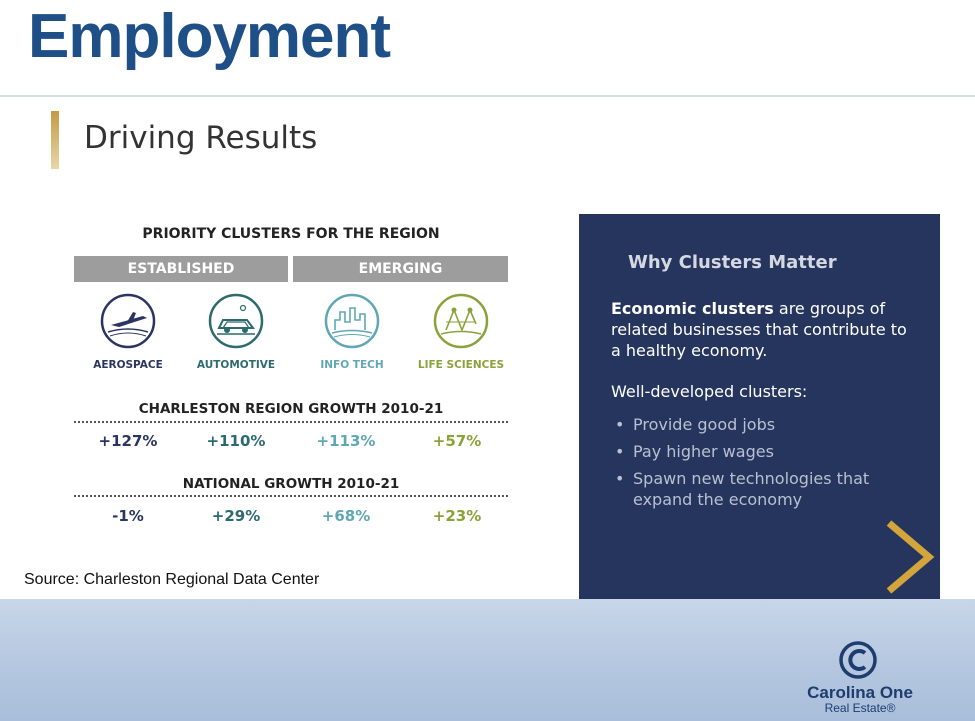 The height and width of the screenshot is (721, 975). What do you see at coordinates (457, 441) in the screenshot?
I see `regional-growth-life-sciences: +57%` at bounding box center [457, 441].